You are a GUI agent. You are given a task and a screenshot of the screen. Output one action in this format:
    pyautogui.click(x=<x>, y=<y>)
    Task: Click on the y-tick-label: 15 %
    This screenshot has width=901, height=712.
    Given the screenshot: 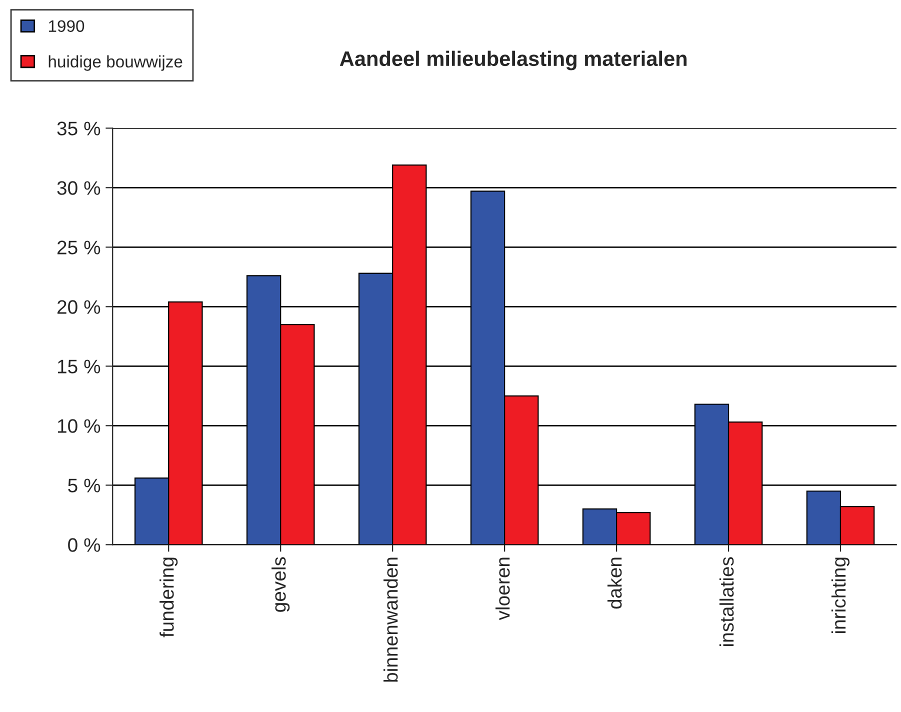 What is the action you would take?
    pyautogui.click(x=79, y=367)
    